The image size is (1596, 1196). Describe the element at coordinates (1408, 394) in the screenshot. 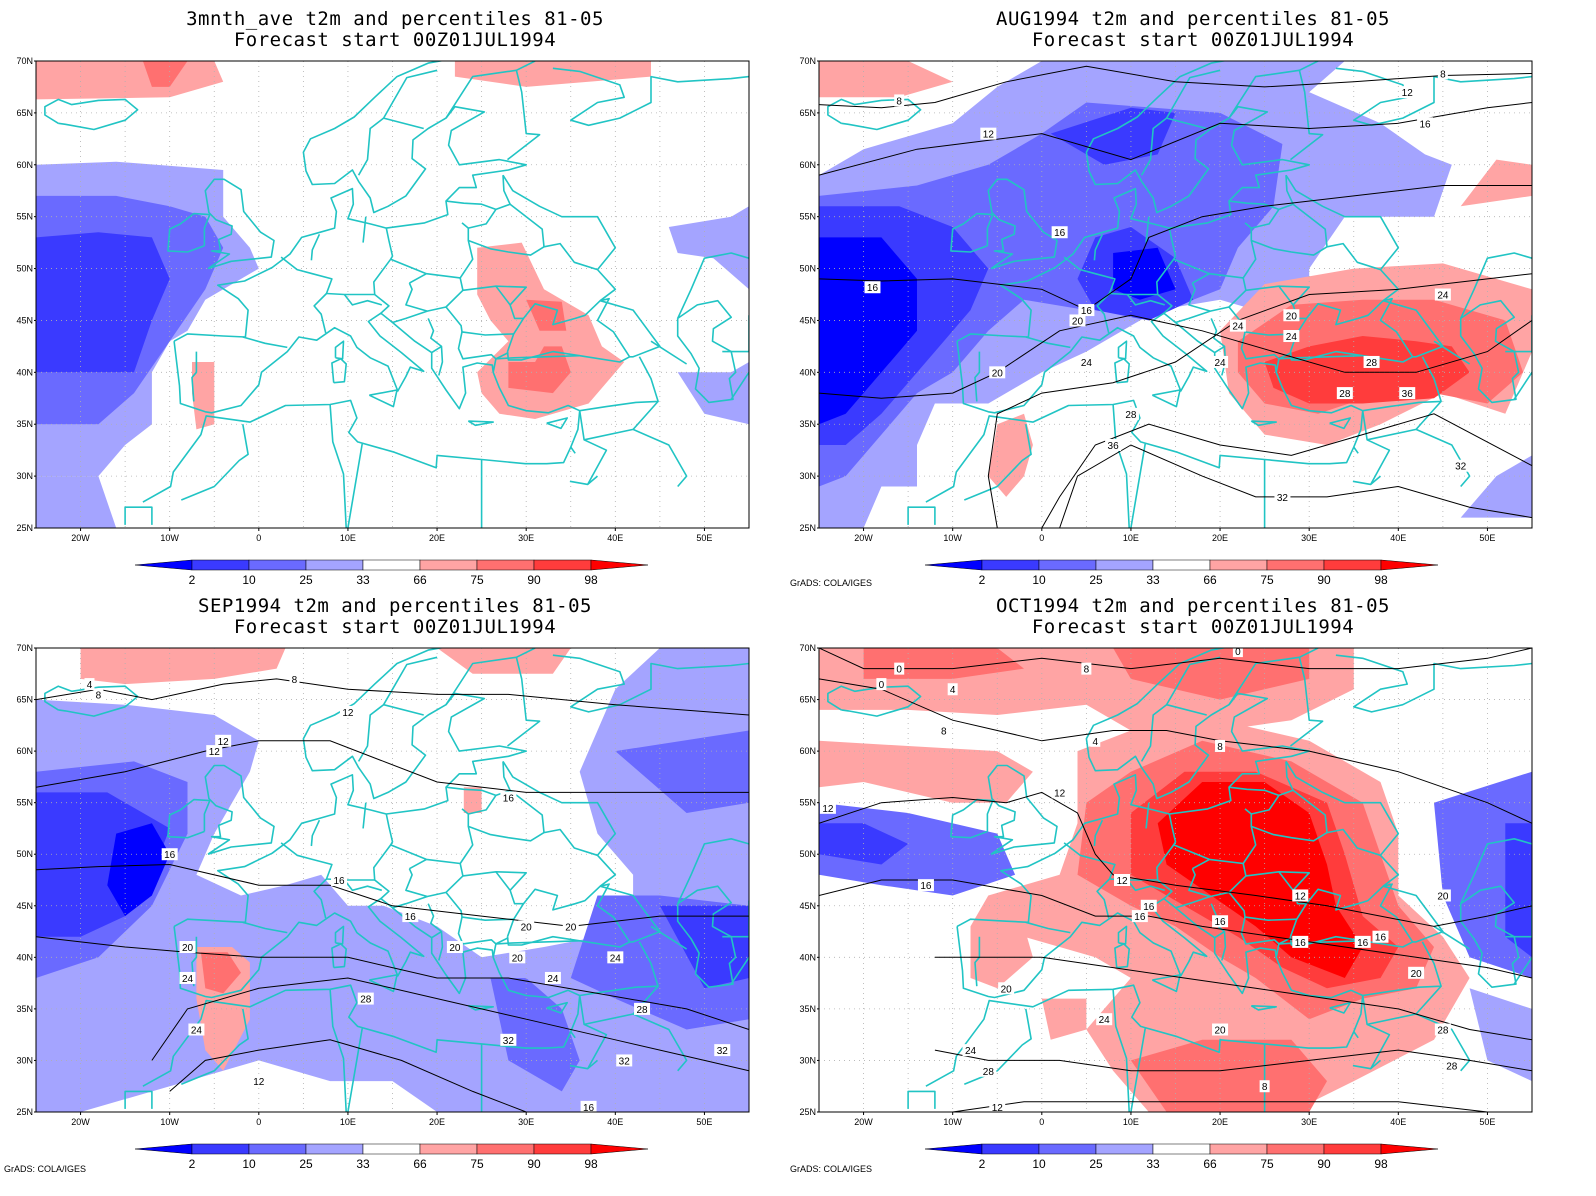

I see `contour-label: 36` at that location.